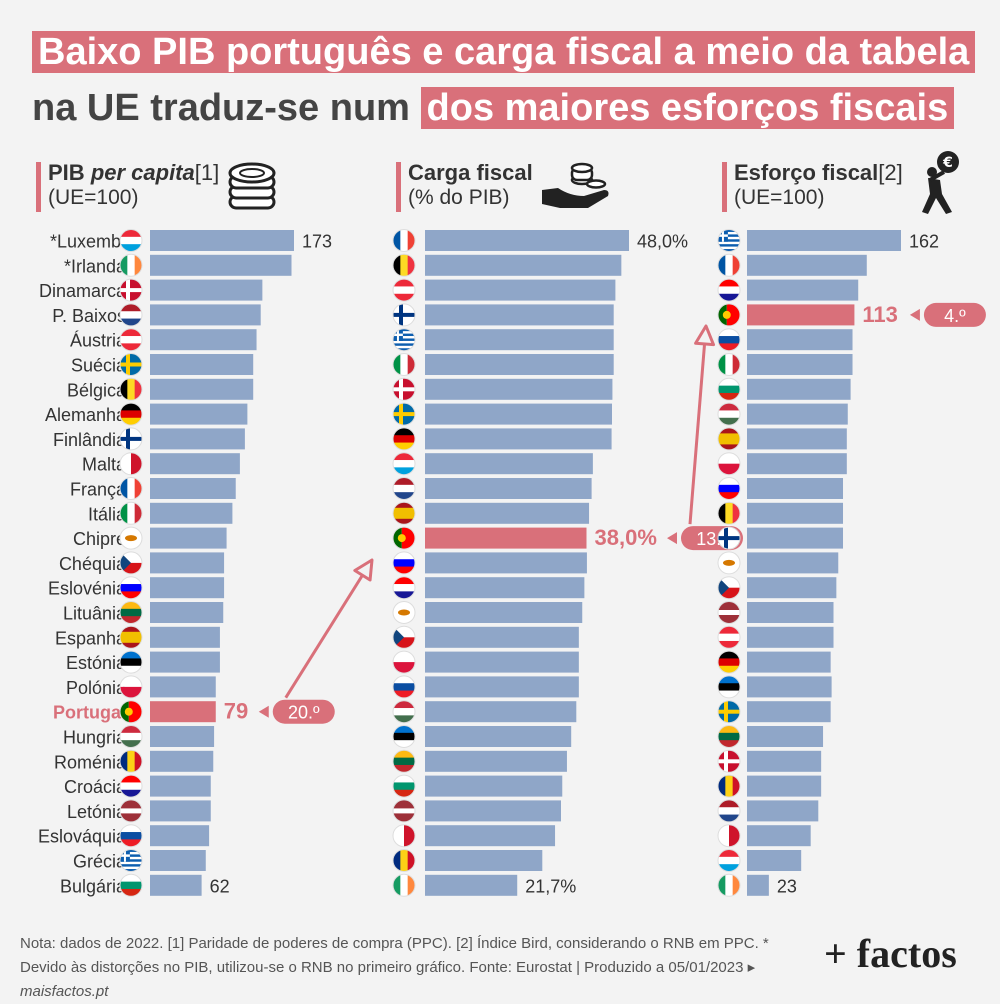 The image size is (1000, 1004). I want to click on flag-ro-icon, so click(729, 786).